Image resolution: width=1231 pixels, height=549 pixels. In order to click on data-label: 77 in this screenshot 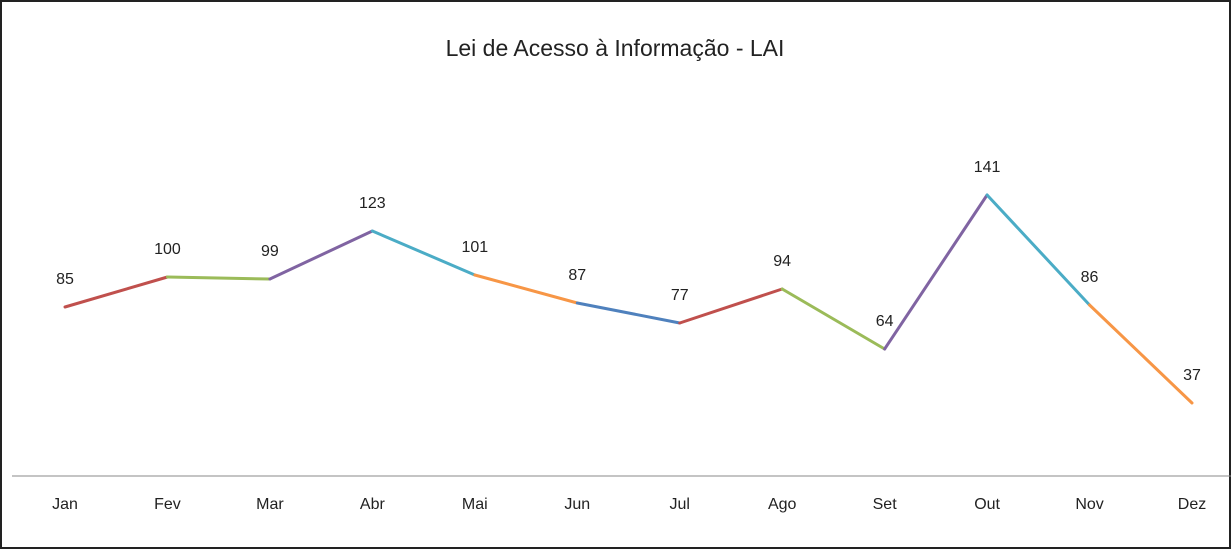, I will do `click(680, 295)`.